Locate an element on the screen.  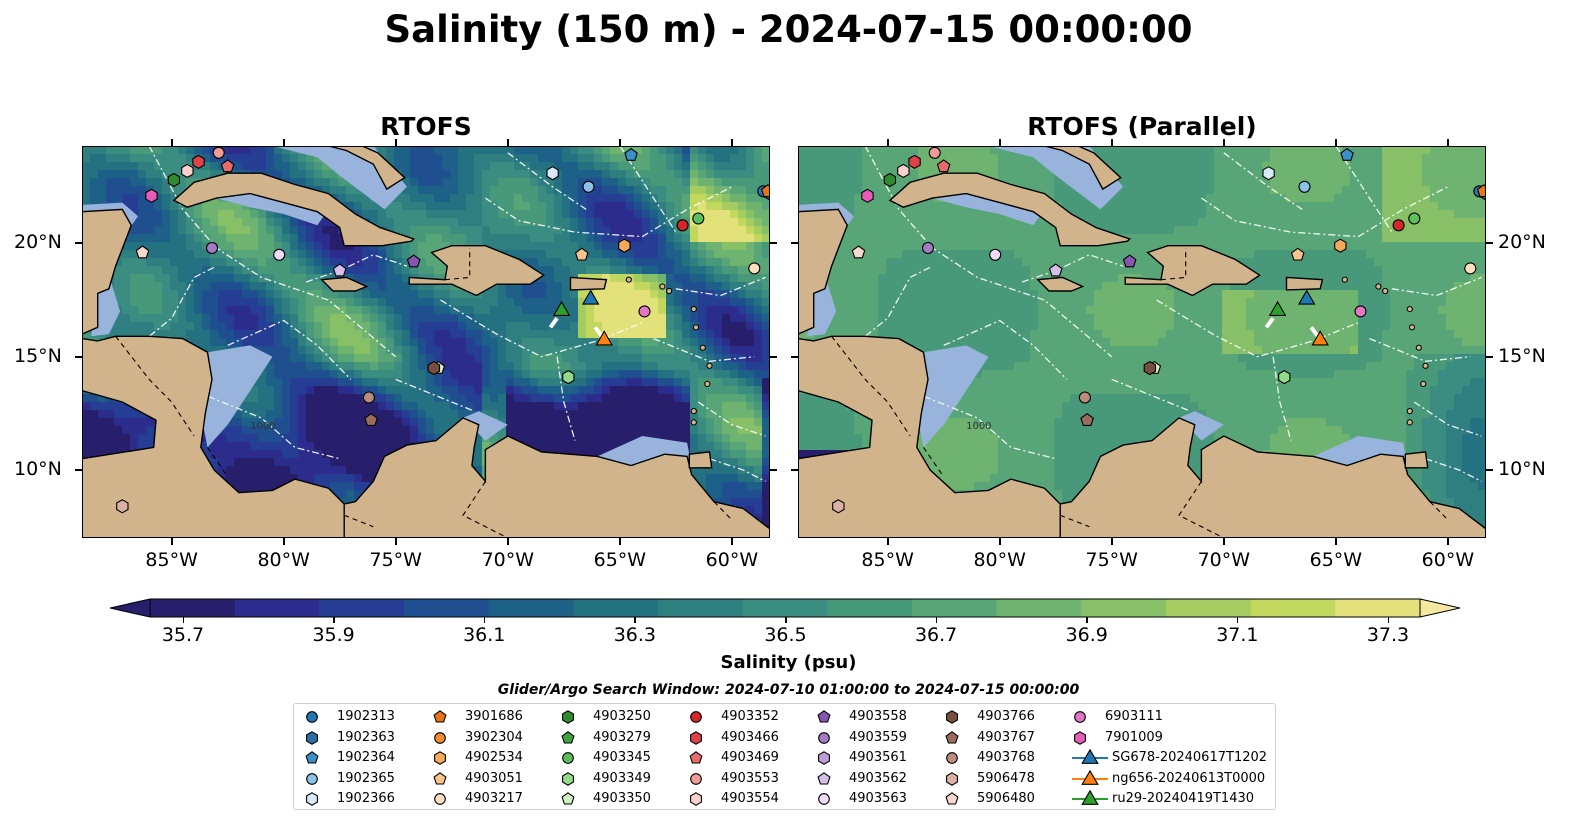
glider-ru29-20240419T1430 is located at coordinates (561, 308).